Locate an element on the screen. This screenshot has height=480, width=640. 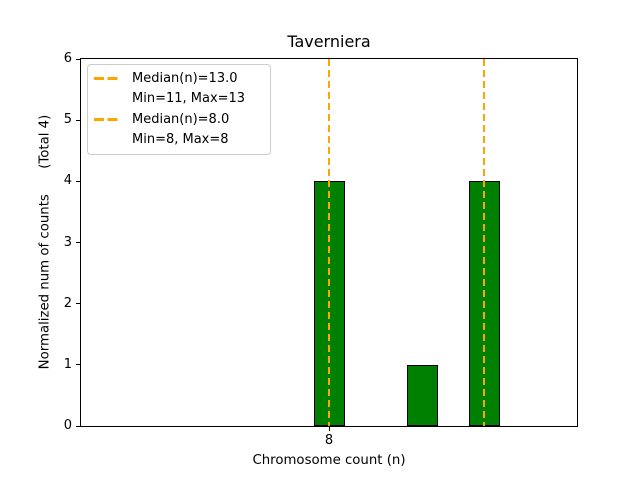
legend-entry: Median(n)=13.0 is located at coordinates (182, 78).